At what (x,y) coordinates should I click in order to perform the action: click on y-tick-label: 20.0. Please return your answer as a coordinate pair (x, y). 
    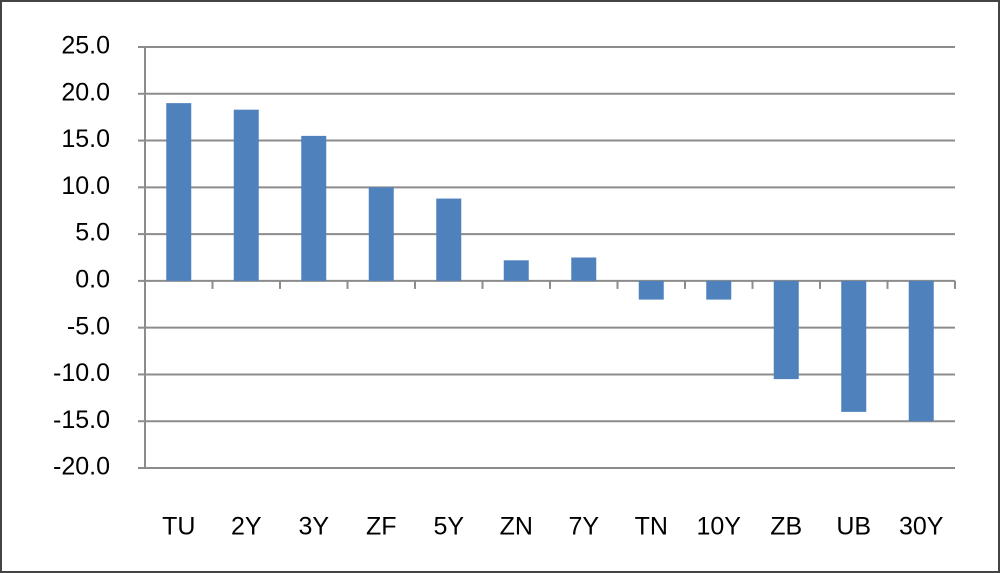
    Looking at the image, I should click on (85, 92).